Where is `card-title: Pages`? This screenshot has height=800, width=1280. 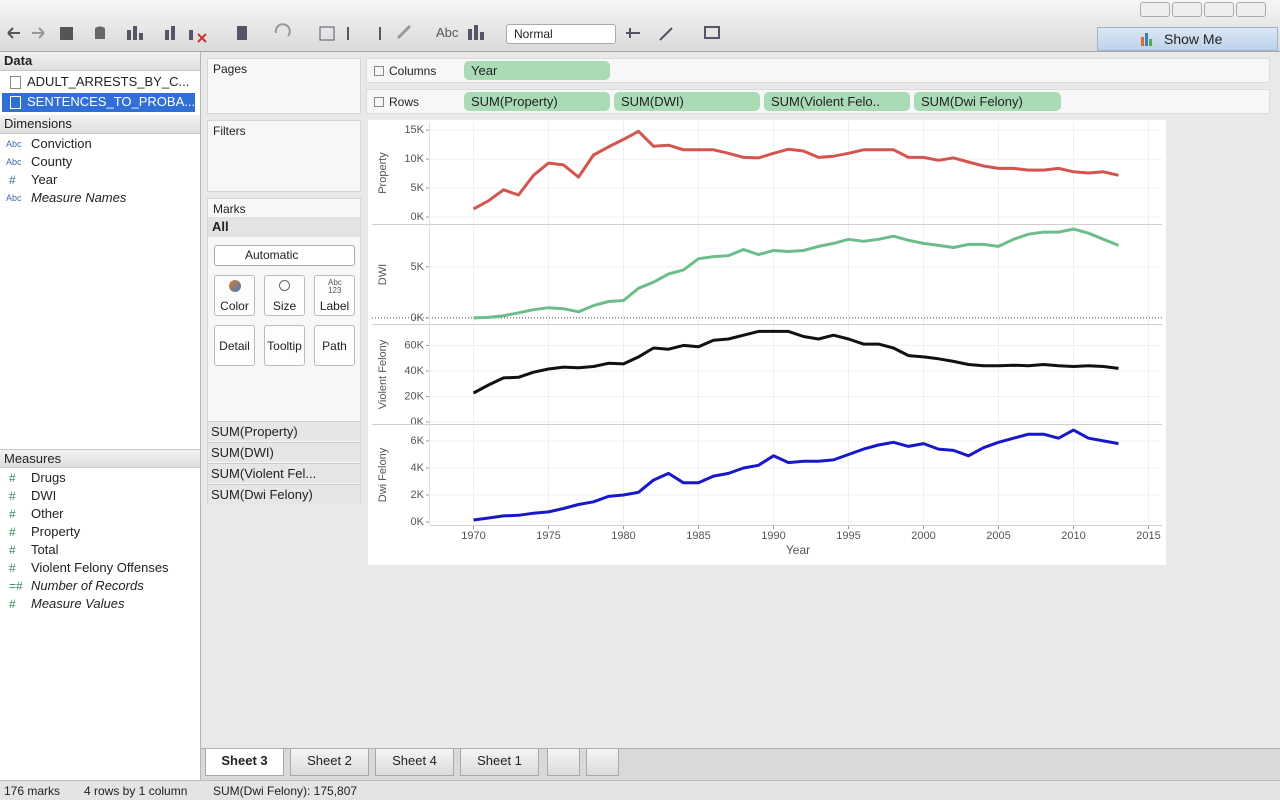
card-title: Pages is located at coordinates (230, 69).